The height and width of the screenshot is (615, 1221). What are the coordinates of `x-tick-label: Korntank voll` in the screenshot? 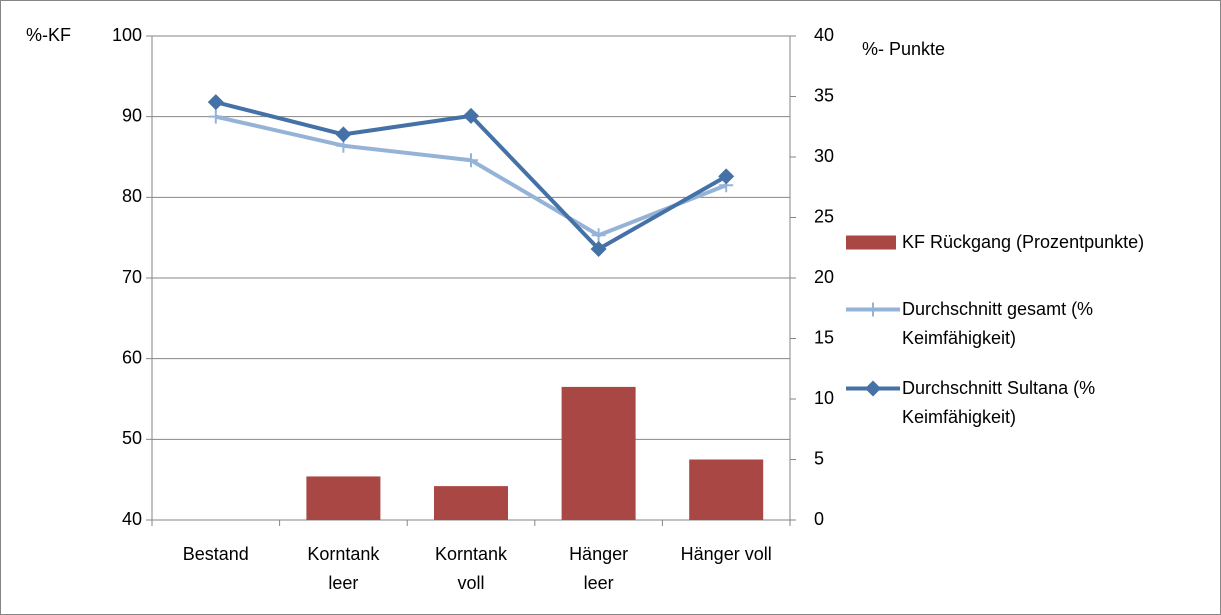 It's located at (470, 568).